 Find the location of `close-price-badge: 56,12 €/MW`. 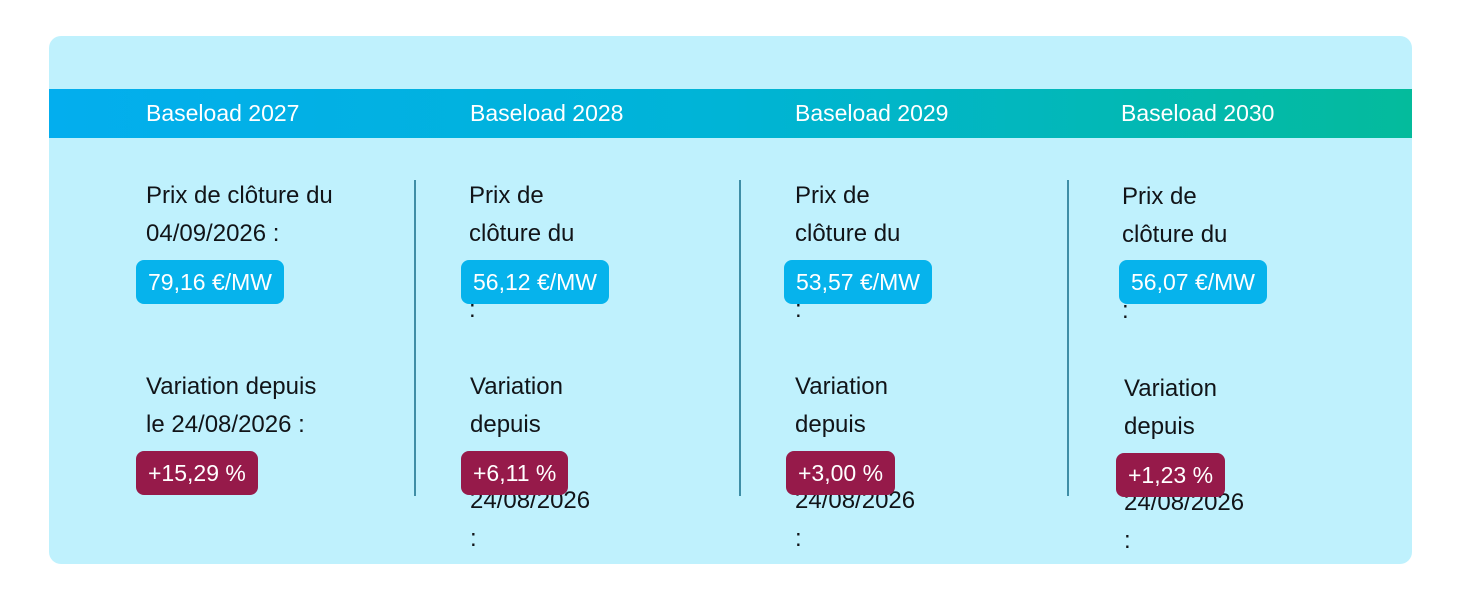

close-price-badge: 56,12 €/MW is located at coordinates (535, 282).